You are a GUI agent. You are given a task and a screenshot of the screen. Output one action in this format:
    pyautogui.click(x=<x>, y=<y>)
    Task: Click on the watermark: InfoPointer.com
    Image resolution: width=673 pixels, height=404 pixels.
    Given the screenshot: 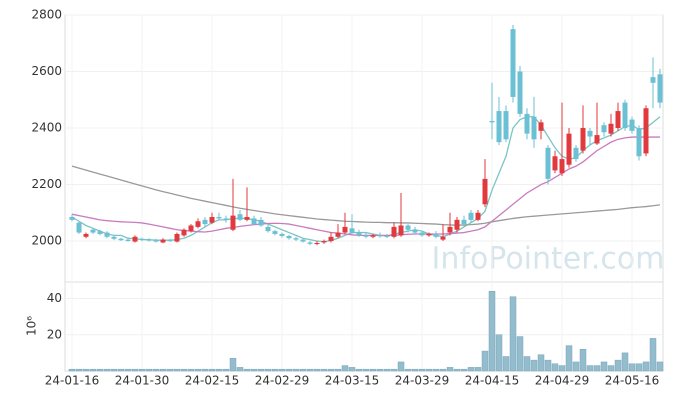 What is the action you would take?
    pyautogui.click(x=548, y=259)
    